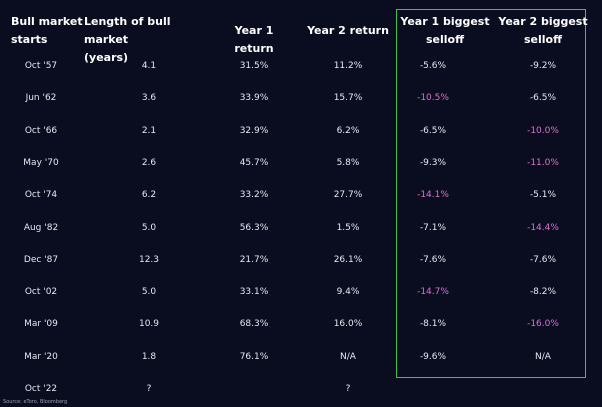  I want to click on table-cell: 1.5%, so click(348, 227).